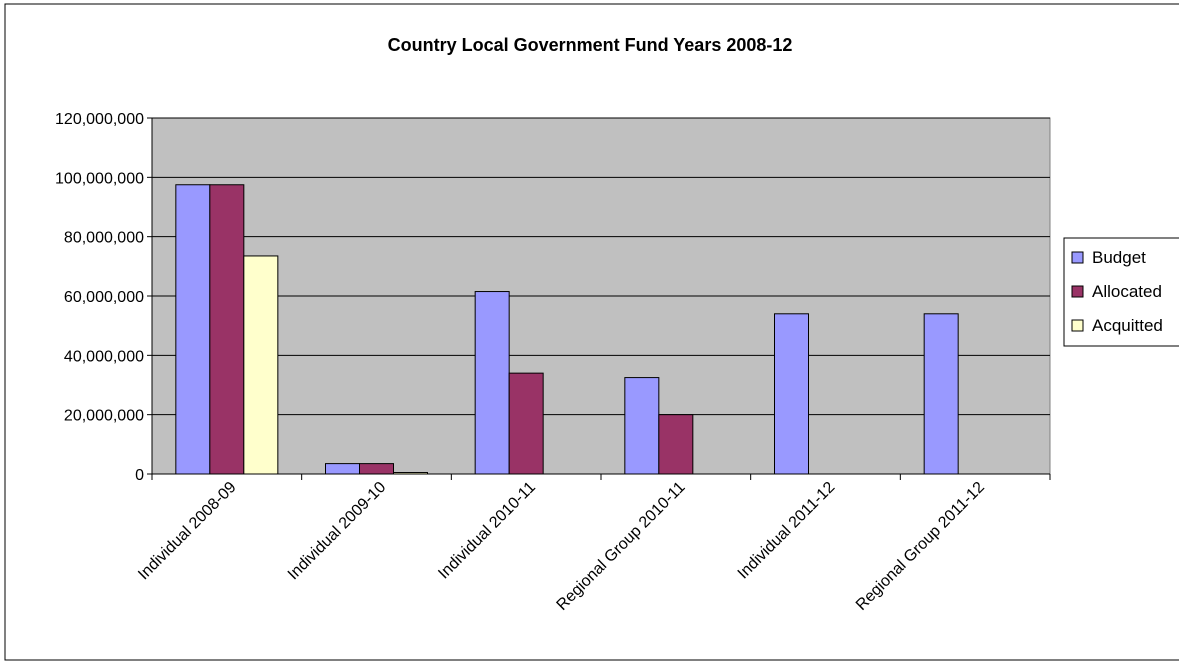  I want to click on y-tick-label: 120,000,000, so click(99, 119).